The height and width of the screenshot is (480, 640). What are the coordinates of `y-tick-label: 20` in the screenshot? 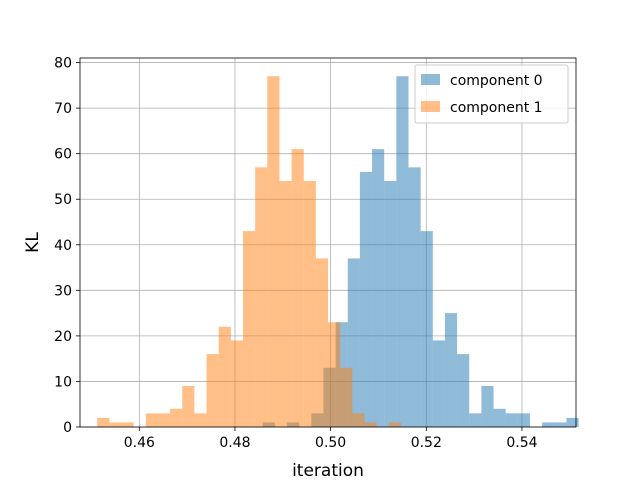 It's located at (63, 337).